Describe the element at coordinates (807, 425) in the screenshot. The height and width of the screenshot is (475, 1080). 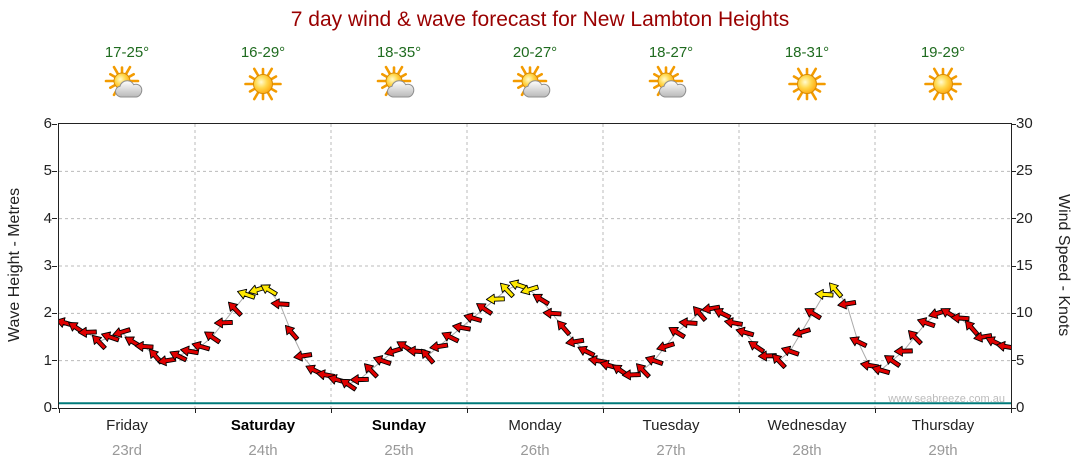
I see `day-label: Wednesday` at that location.